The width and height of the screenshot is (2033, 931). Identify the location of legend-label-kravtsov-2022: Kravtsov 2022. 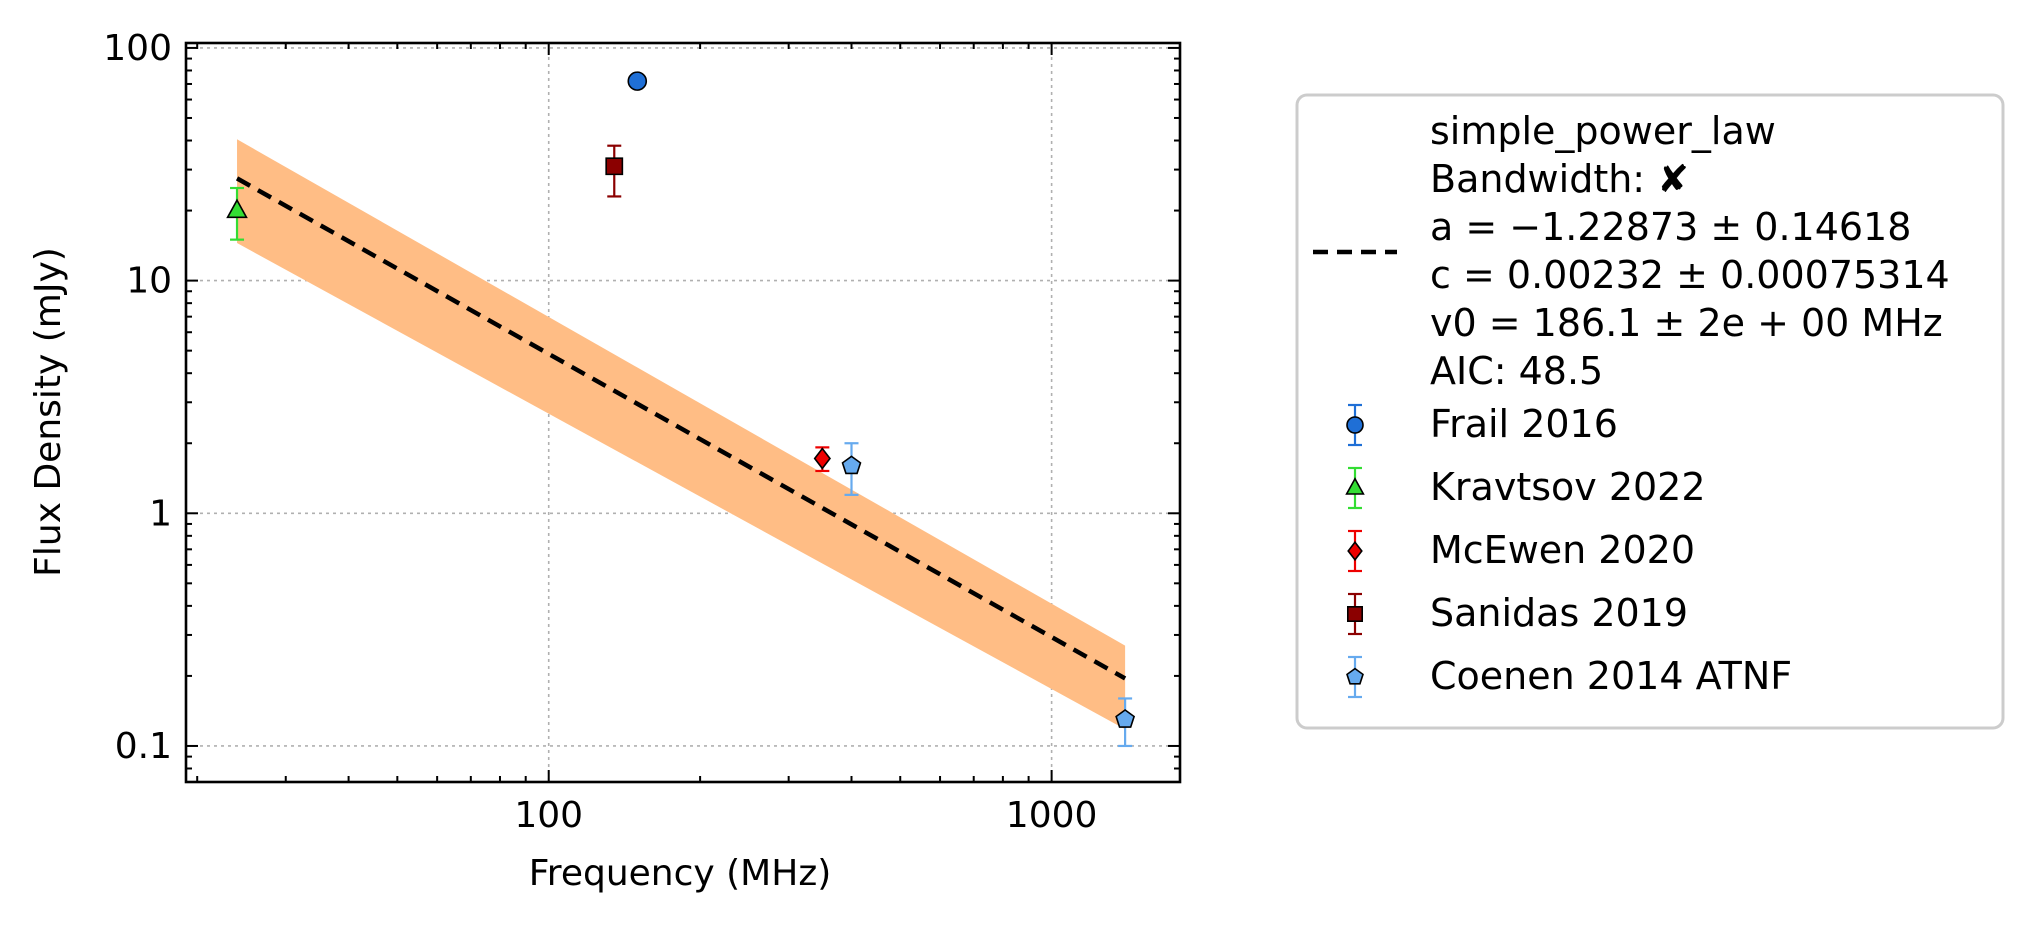
(1568, 487).